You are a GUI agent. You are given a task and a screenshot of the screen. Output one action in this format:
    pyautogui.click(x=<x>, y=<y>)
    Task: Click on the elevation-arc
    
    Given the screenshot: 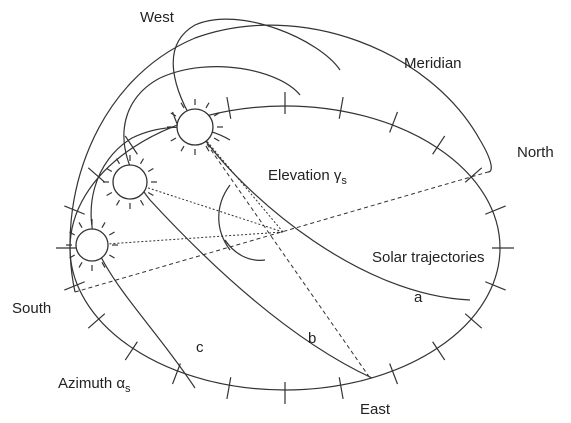 What is the action you would take?
    pyautogui.click(x=224, y=217)
    